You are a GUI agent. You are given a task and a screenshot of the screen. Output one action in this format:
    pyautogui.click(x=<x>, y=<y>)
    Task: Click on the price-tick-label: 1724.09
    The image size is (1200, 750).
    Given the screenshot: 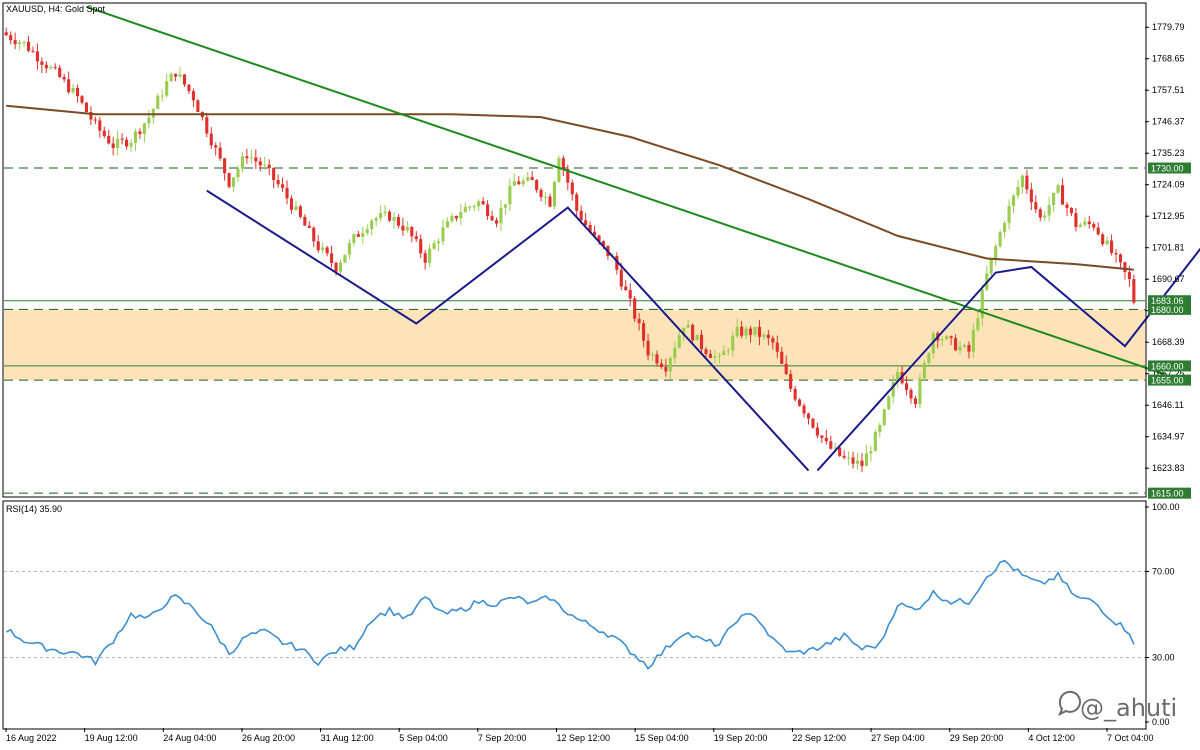 What is the action you would take?
    pyautogui.click(x=1168, y=185)
    